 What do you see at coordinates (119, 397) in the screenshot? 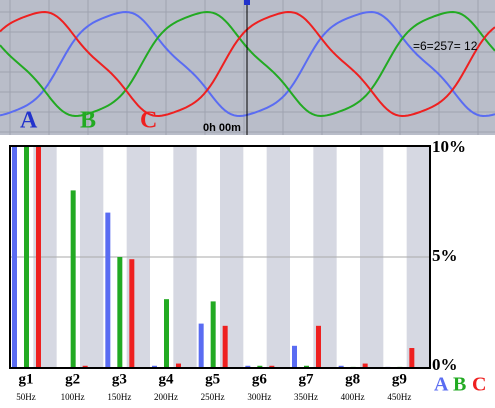
I see `x-tick-sublabel: 150Hz` at bounding box center [119, 397].